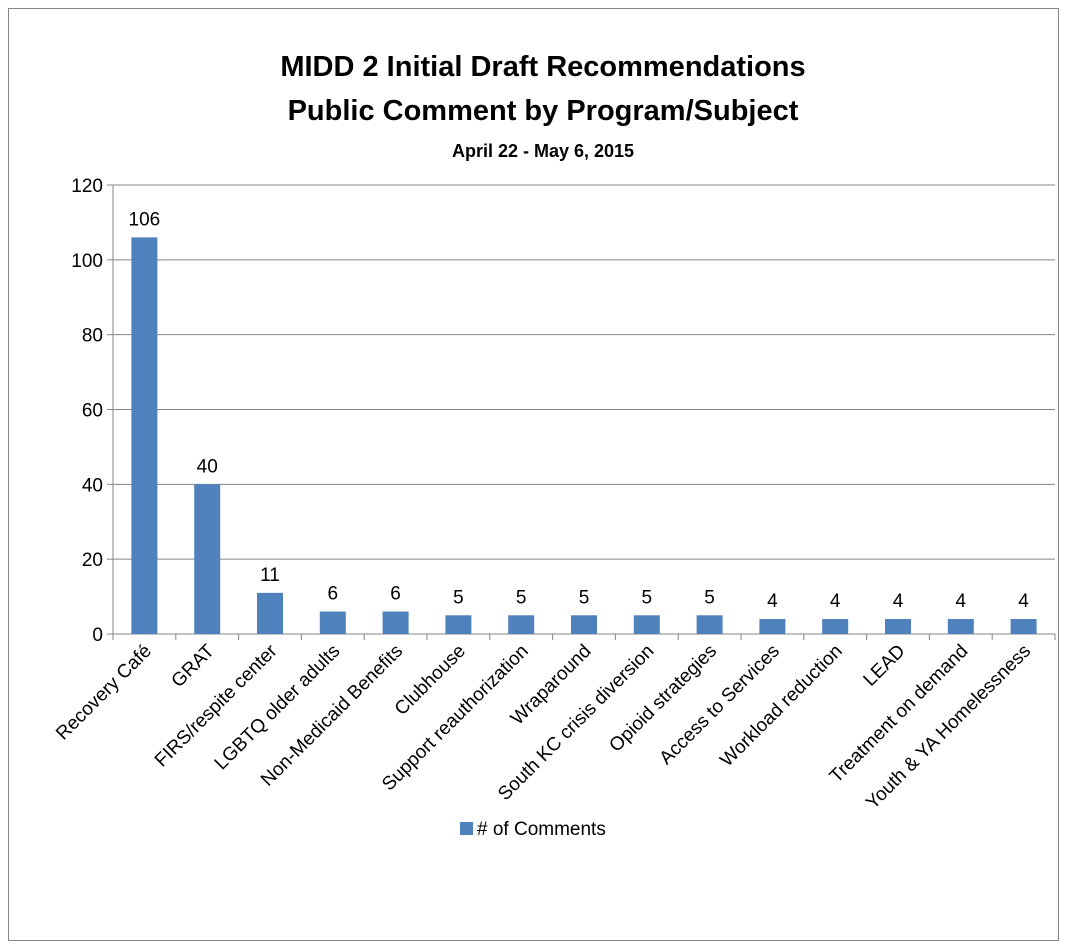 This screenshot has width=1069, height=949. I want to click on y-tick-label: 0, so click(97, 635).